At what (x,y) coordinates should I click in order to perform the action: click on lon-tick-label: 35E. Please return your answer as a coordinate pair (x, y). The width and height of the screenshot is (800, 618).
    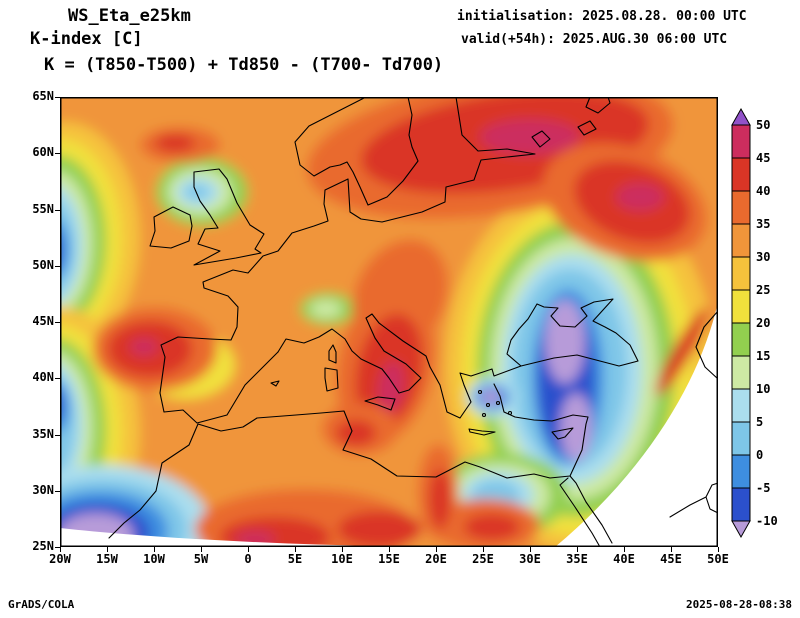
    Looking at the image, I should click on (577, 559).